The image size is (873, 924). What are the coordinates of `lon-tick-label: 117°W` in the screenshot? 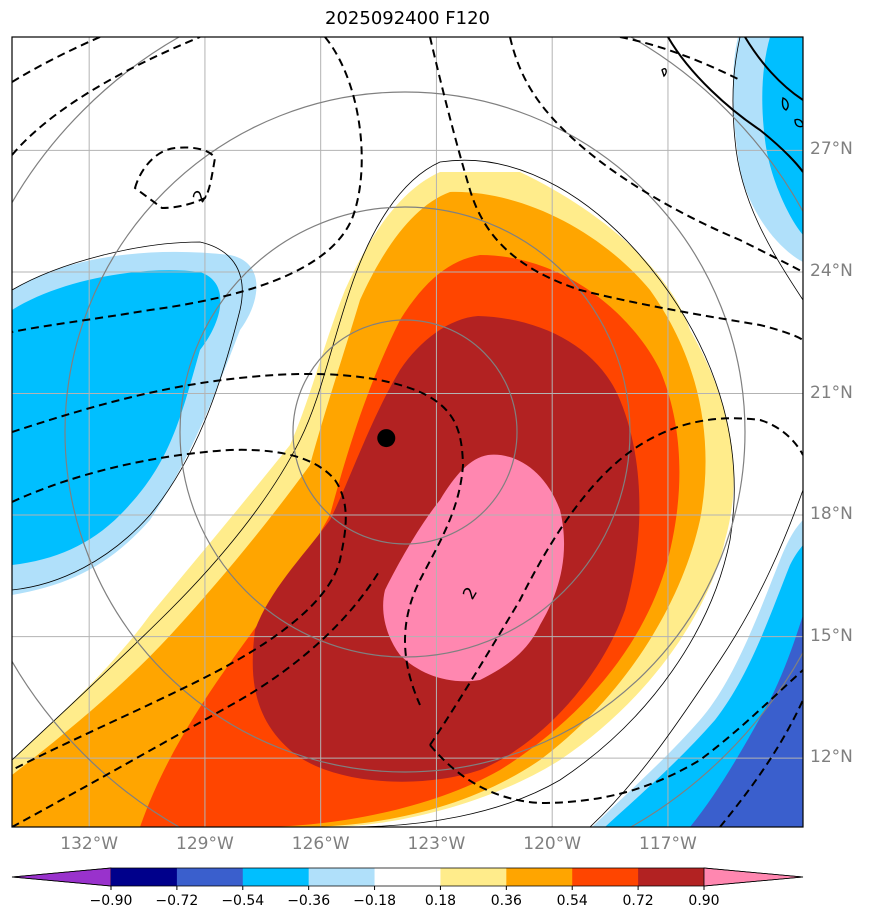 It's located at (668, 844).